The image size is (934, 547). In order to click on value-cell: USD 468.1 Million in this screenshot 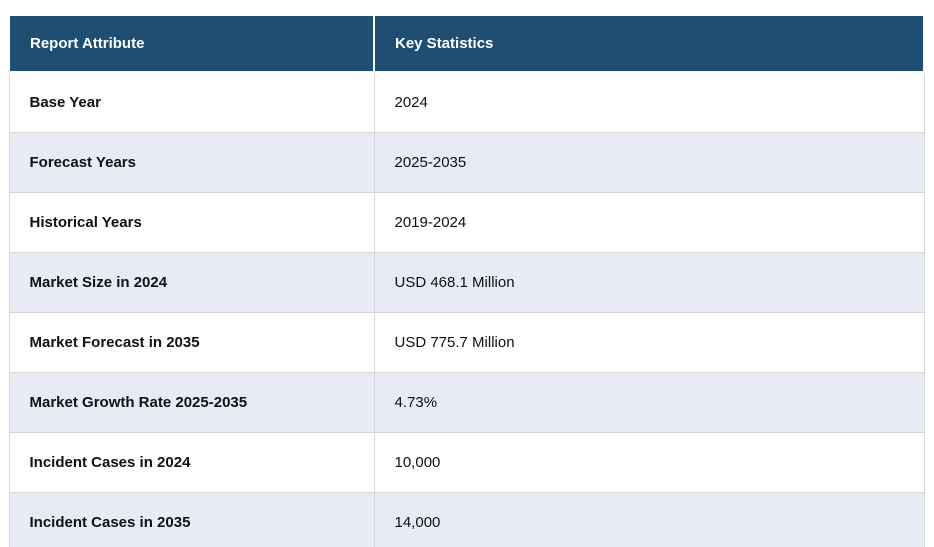, I will do `click(649, 282)`.